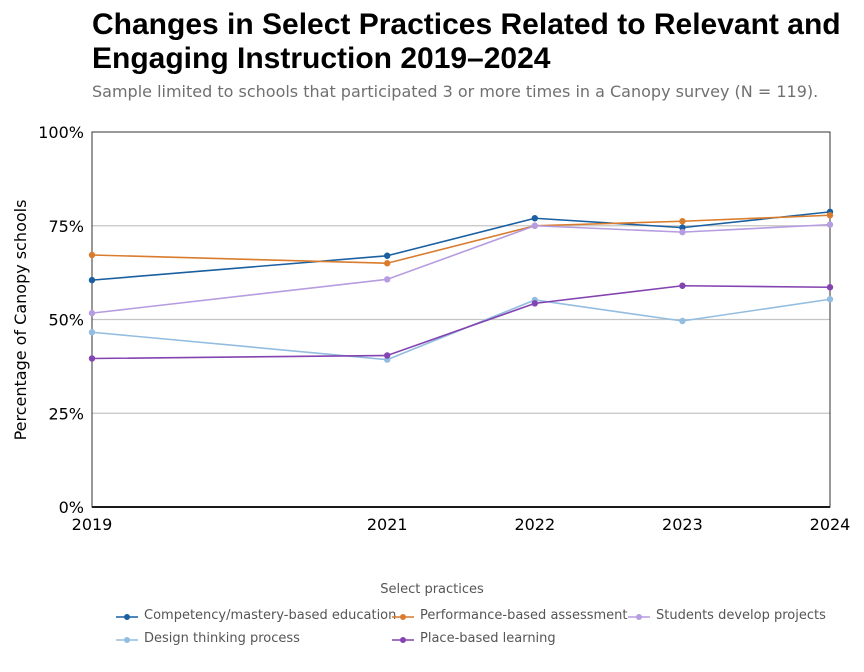 This screenshot has height=672, width=864. What do you see at coordinates (534, 524) in the screenshot?
I see `x-tick-label: 2022` at bounding box center [534, 524].